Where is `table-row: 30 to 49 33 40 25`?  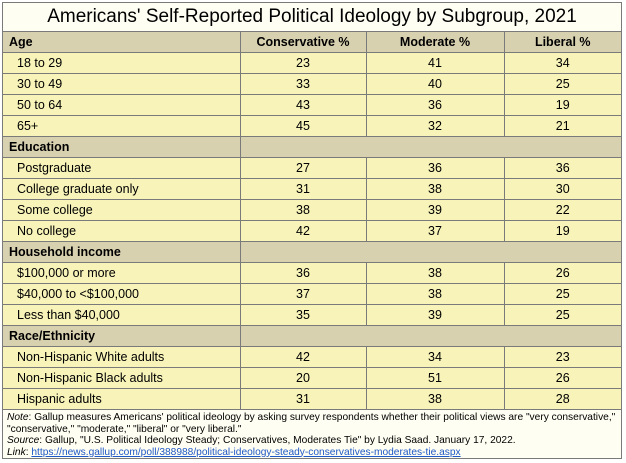 table-row: 30 to 49 33 40 25 is located at coordinates (312, 84).